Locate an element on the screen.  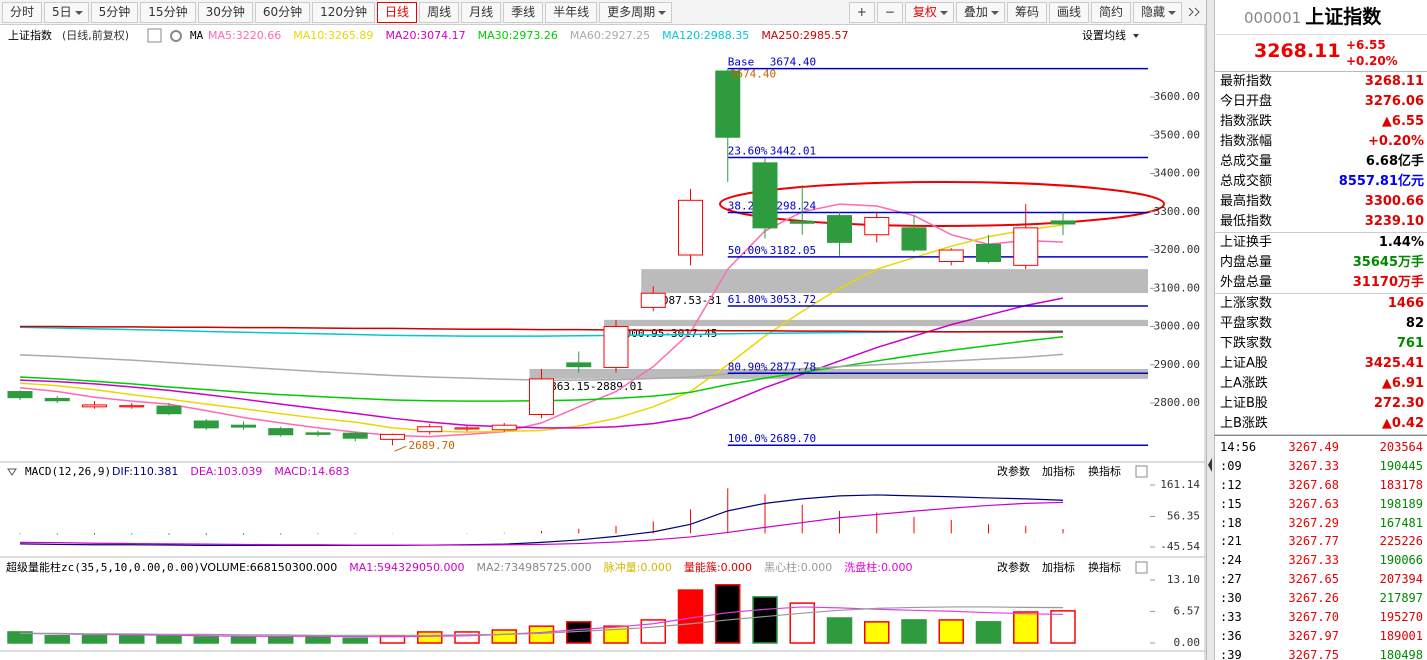
gear-icon is located at coordinates (176, 36).